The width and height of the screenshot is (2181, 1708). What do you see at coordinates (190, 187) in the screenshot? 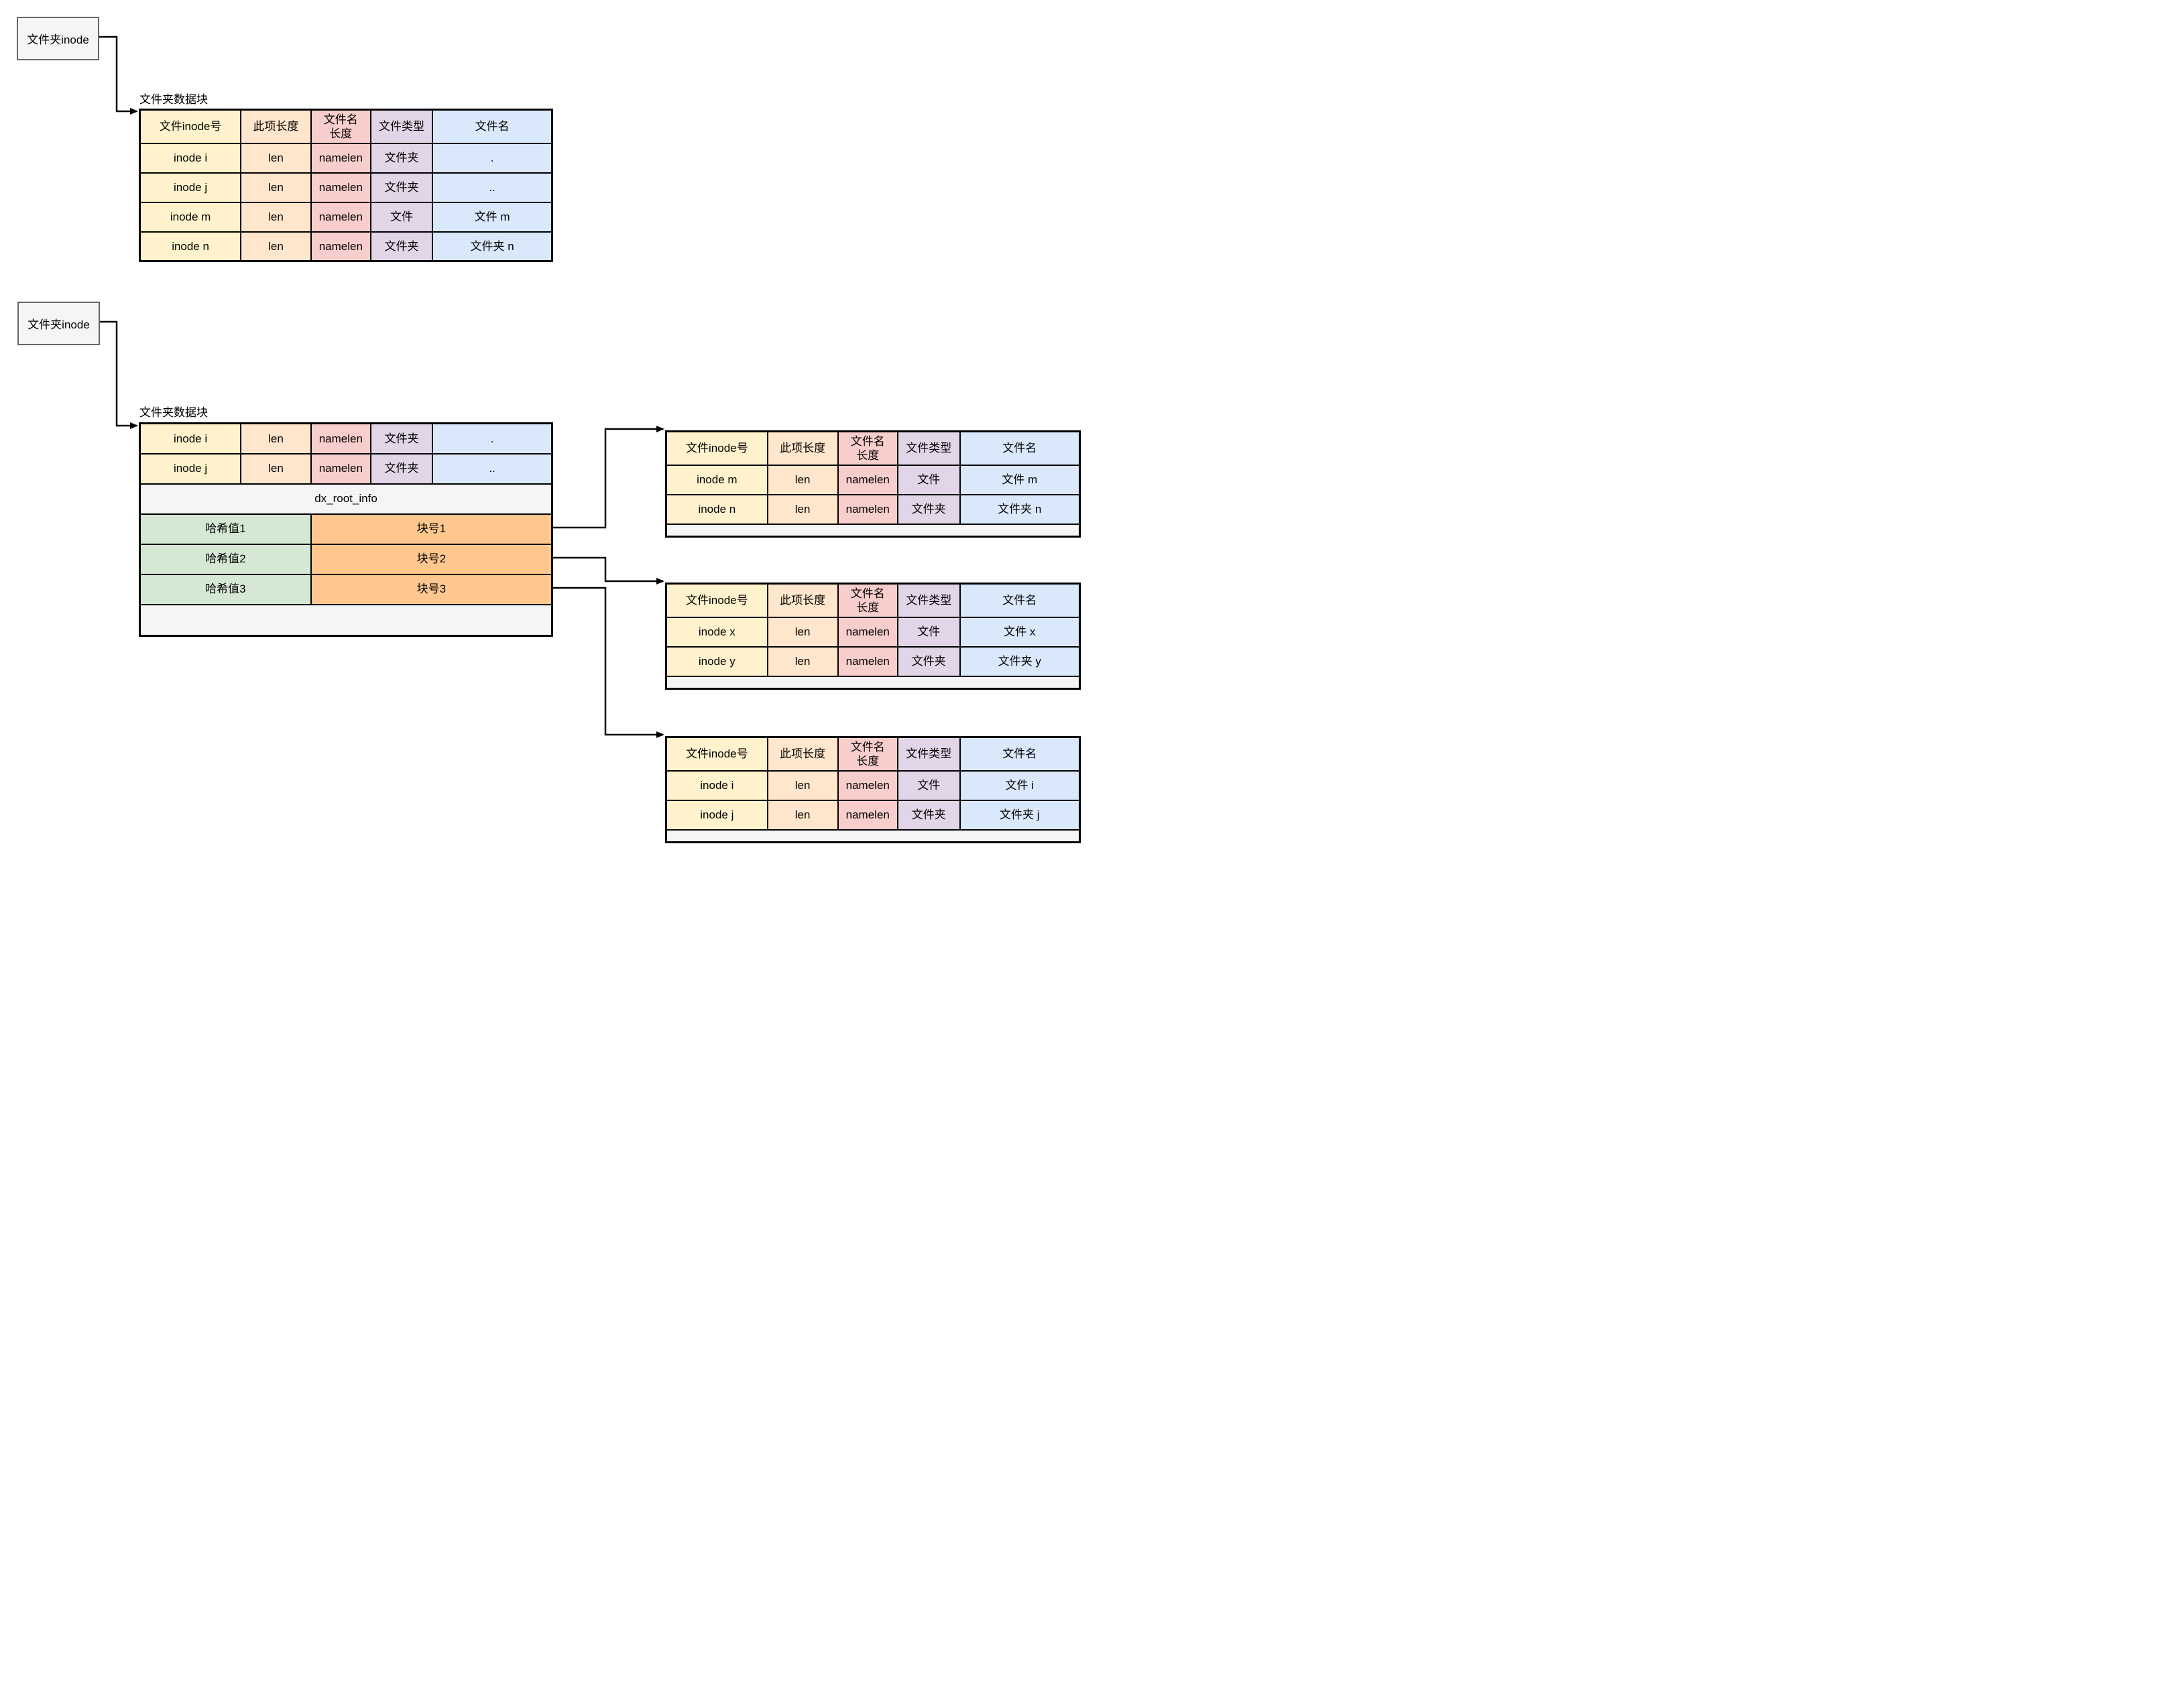
I see `cell: inode j` at bounding box center [190, 187].